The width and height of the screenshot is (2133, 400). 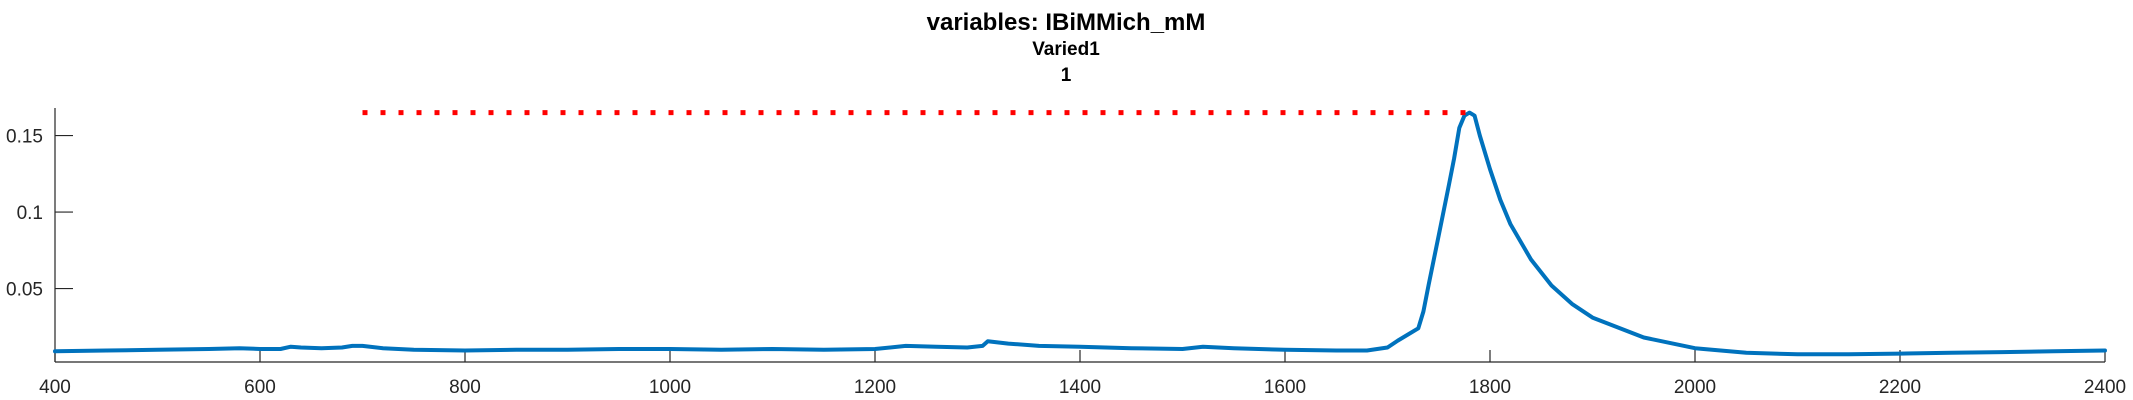 I want to click on chart-subtitle-varied: Varied1, so click(x=1066, y=49).